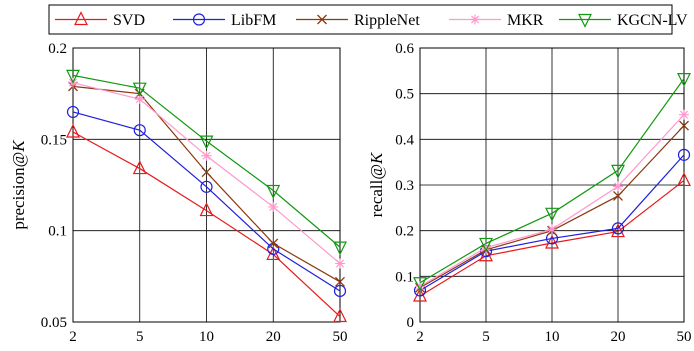  Describe the element at coordinates (18, 191) in the screenshot. I see `y-axis-title-base: precision@` at that location.